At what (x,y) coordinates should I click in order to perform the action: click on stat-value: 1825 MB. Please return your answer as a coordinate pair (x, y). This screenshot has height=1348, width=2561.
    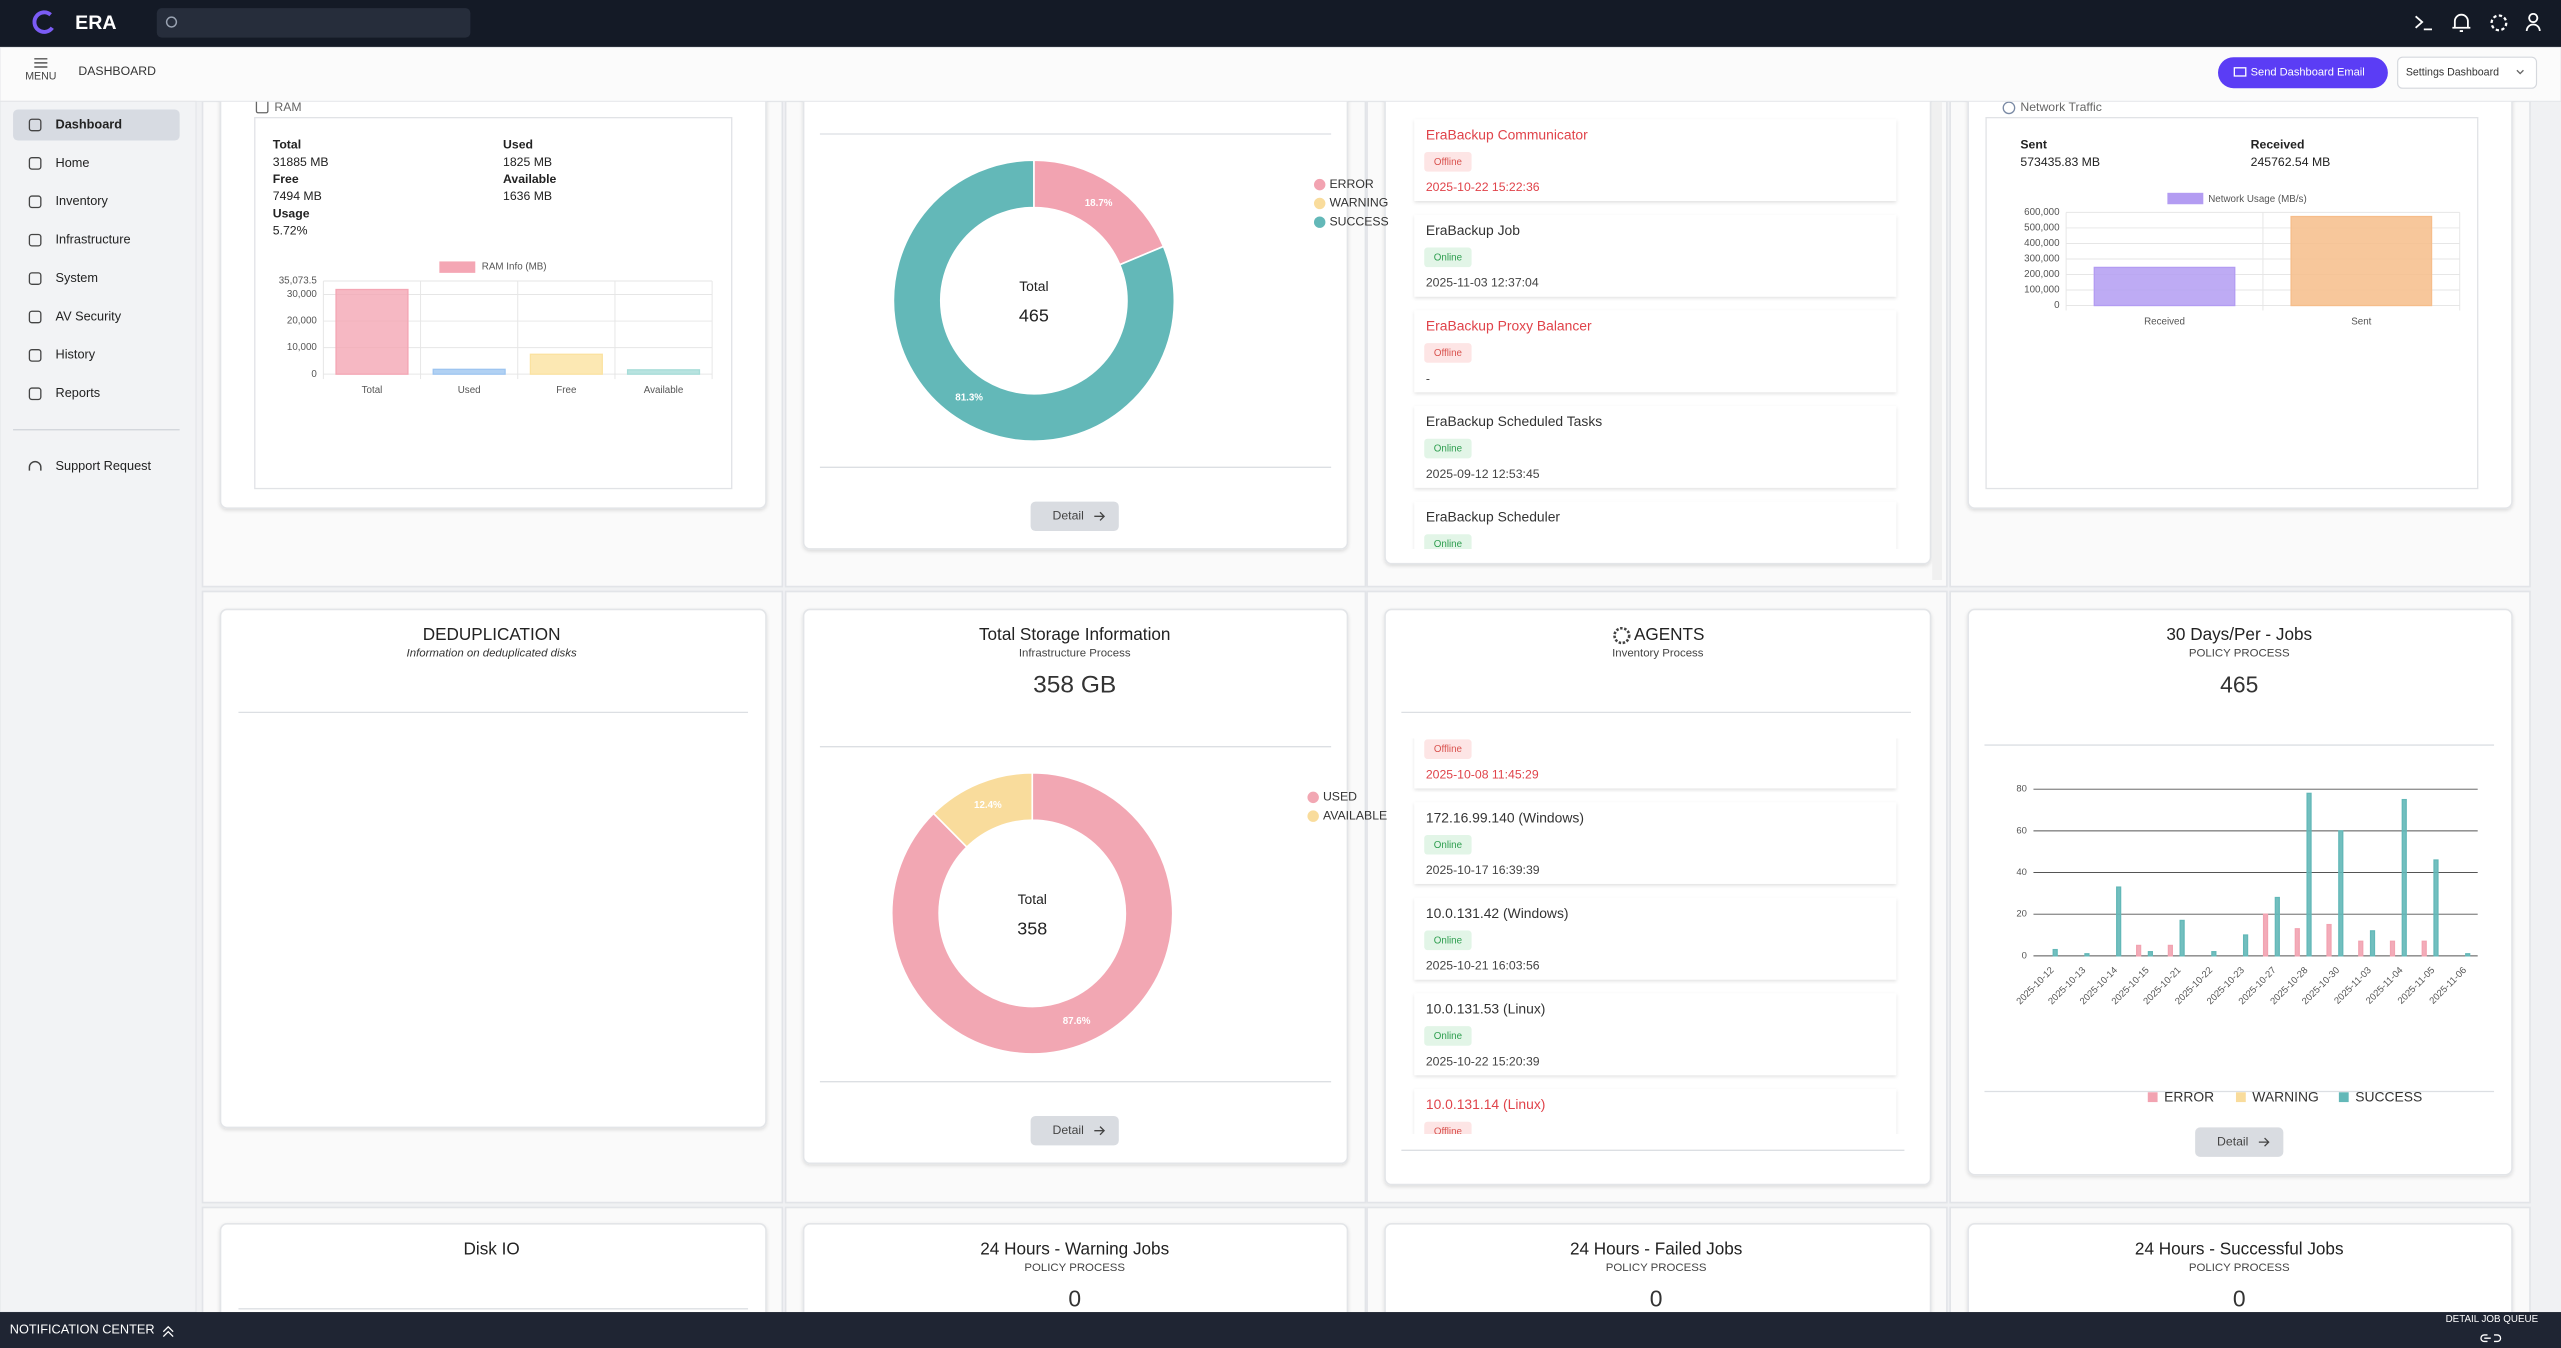
    Looking at the image, I should click on (527, 162).